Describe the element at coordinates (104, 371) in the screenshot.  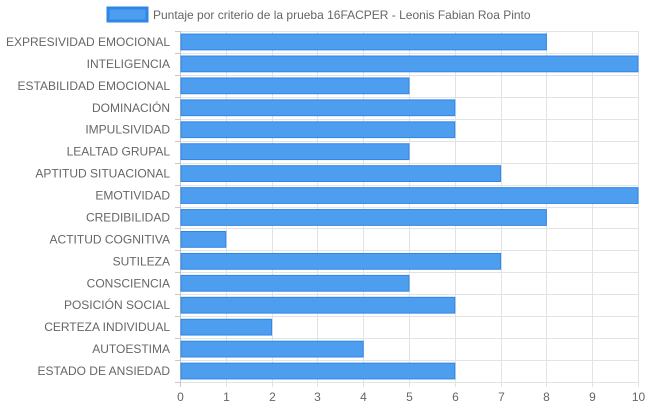
I see `category-label: ESTADO DE ANSIEDAD` at that location.